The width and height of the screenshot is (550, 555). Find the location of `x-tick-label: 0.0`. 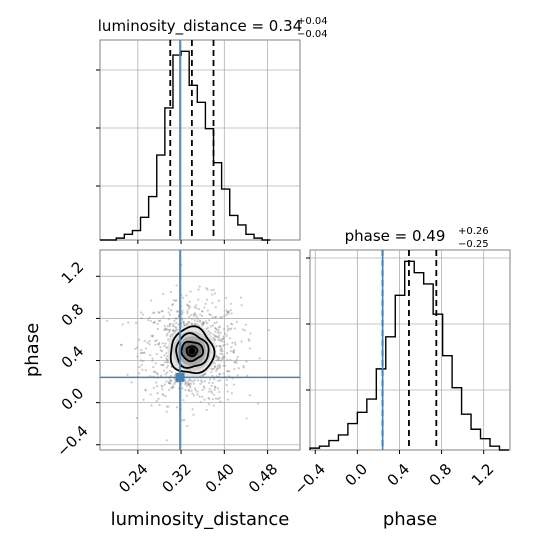

x-tick-label: 0.0 is located at coordinates (357, 475).